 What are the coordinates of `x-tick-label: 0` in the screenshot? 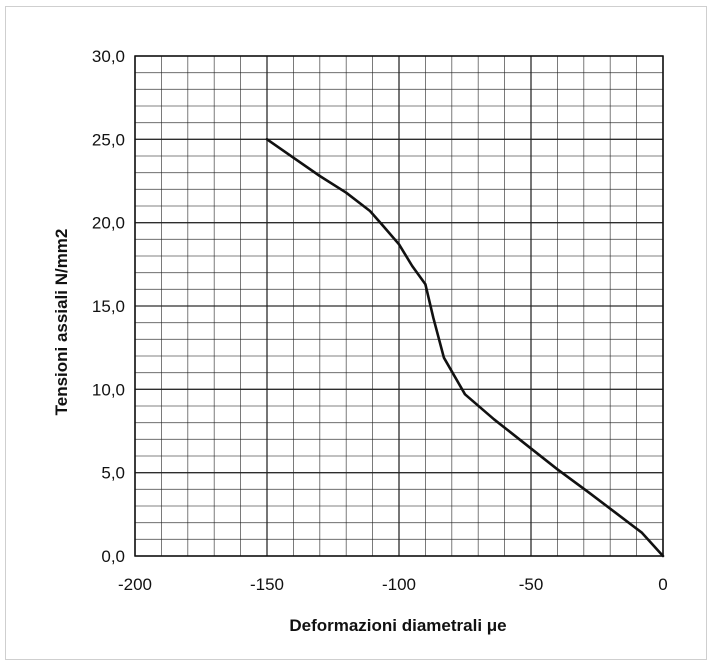 It's located at (662, 584).